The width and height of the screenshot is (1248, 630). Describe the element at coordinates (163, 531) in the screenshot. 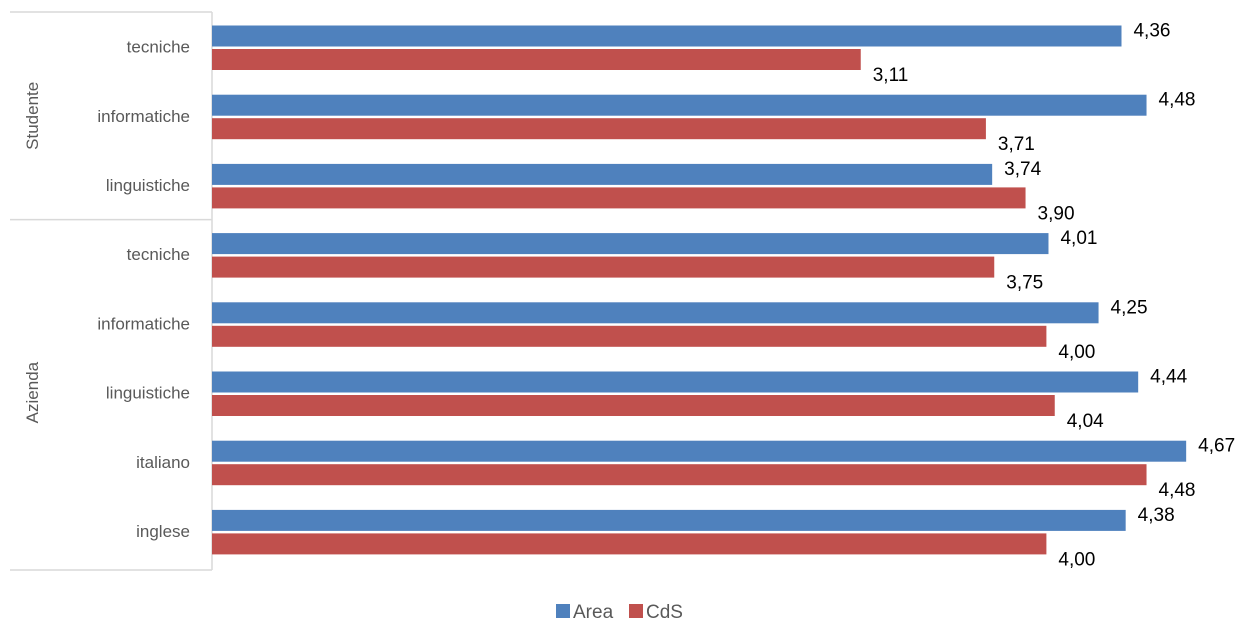

I see `category-label: inglese` at that location.